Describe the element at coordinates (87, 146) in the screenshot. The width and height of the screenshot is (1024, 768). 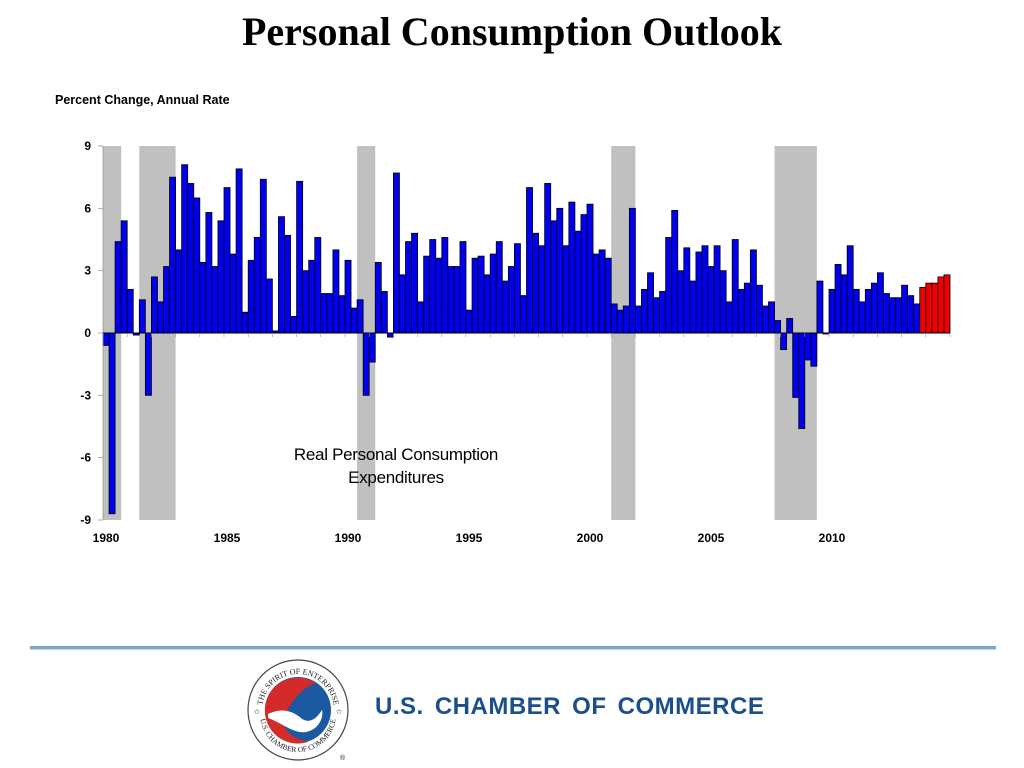
I see `y-tick-label: 9` at that location.